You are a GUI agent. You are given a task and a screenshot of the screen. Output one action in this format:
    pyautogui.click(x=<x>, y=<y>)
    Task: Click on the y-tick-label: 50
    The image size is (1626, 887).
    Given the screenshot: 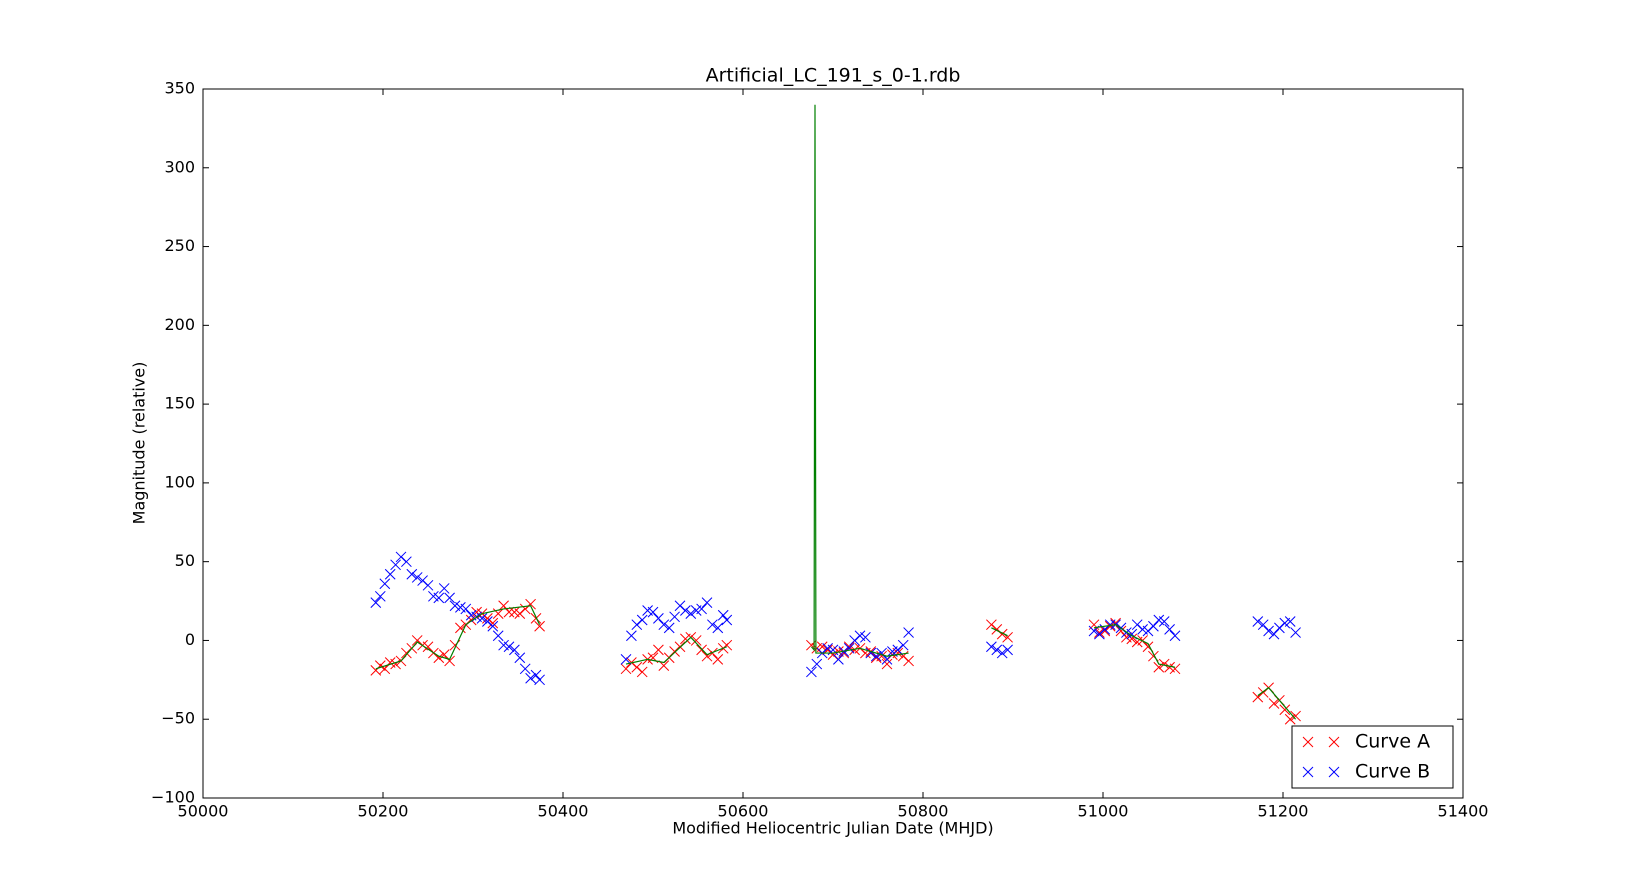 What is the action you would take?
    pyautogui.click(x=185, y=560)
    